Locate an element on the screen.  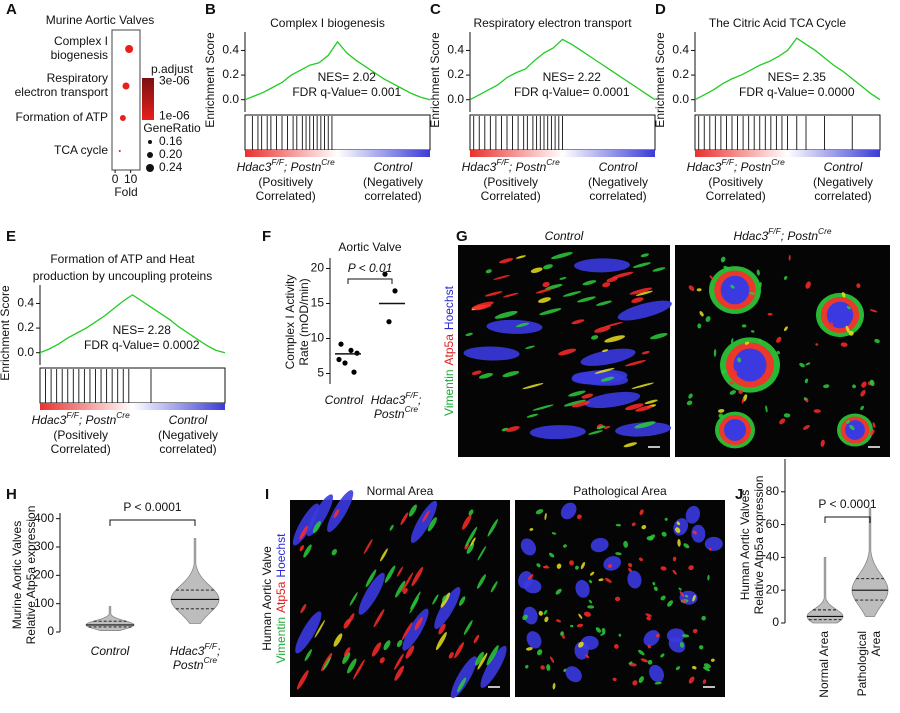
micrograph-title: Pathological Area is located at coordinates (620, 491).